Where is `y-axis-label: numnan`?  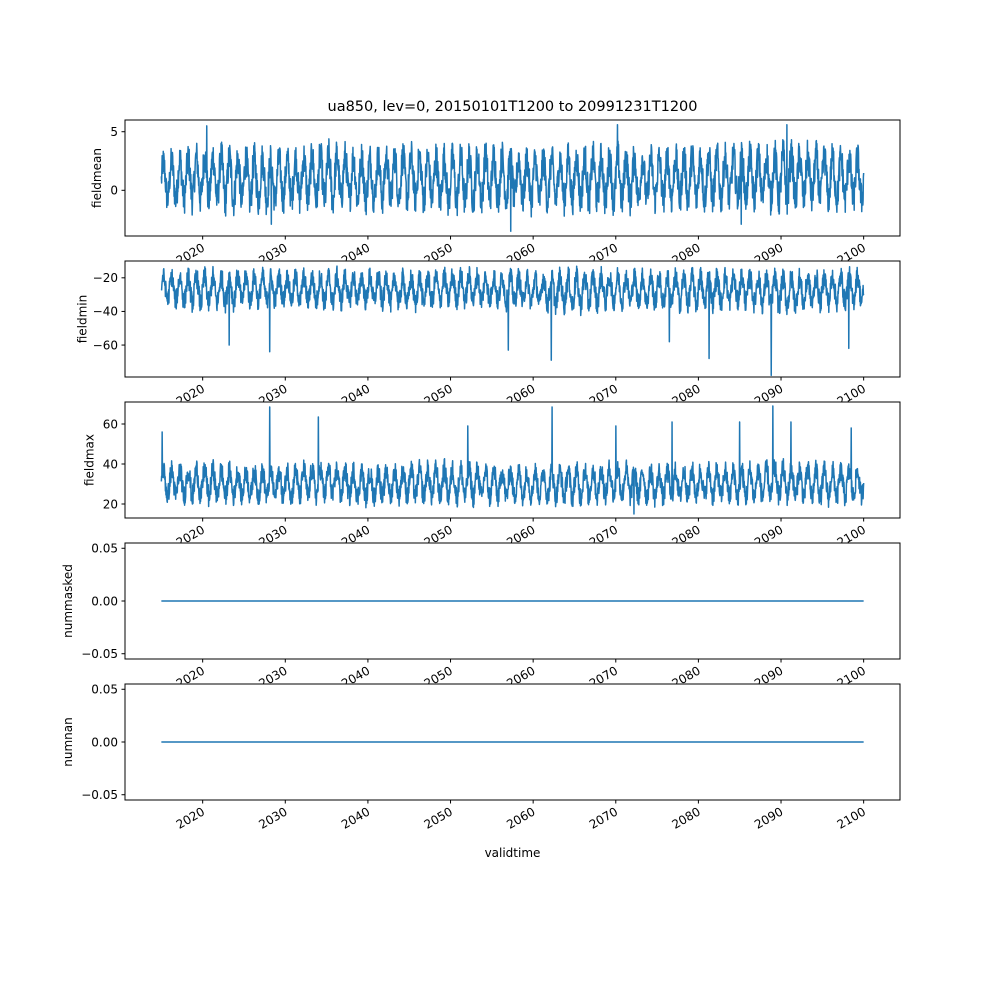
y-axis-label: numnan is located at coordinates (68, 741).